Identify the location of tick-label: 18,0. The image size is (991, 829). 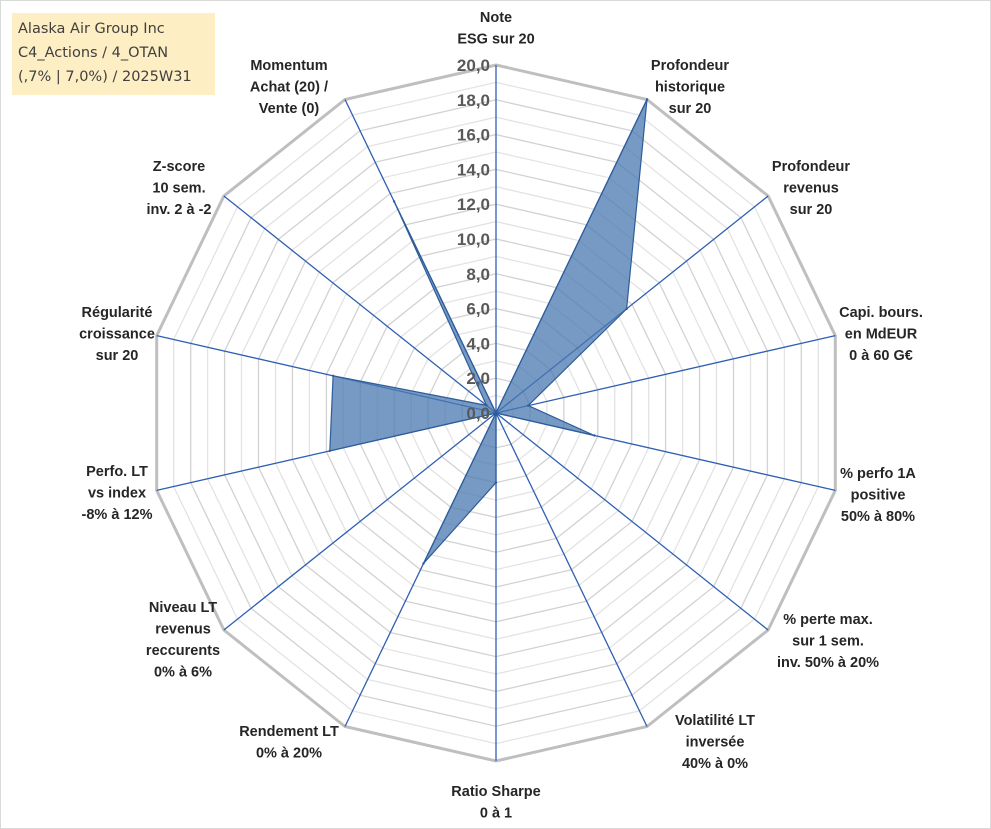
(473, 100).